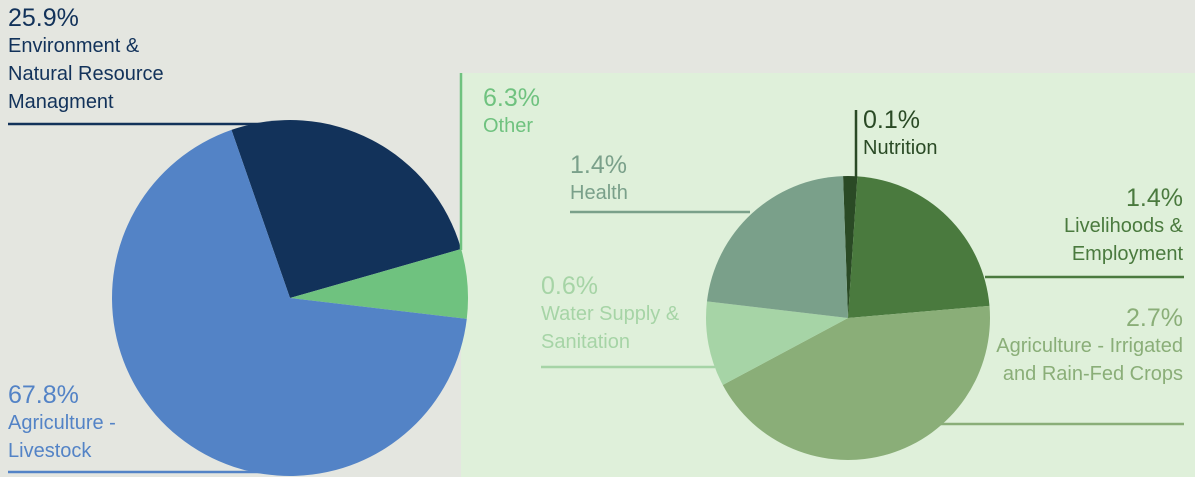 This screenshot has width=1195, height=477. I want to click on slice-label: 0.1% Nutrition, so click(928, 134).